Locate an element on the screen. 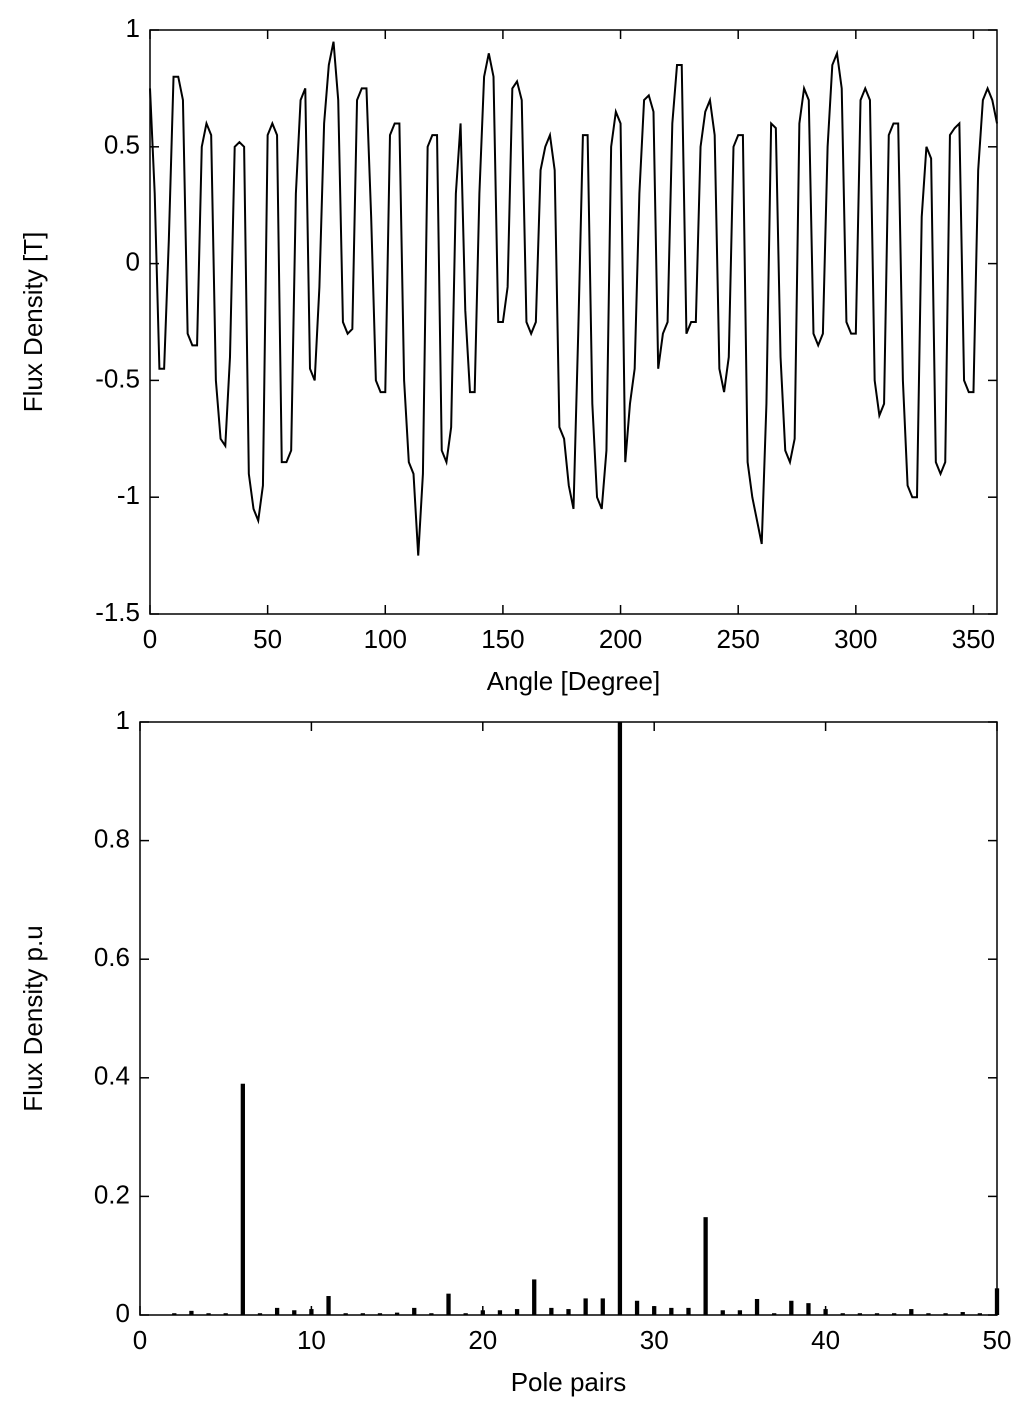  y-axis-label: Flux Density p.u is located at coordinates (33, 1018).